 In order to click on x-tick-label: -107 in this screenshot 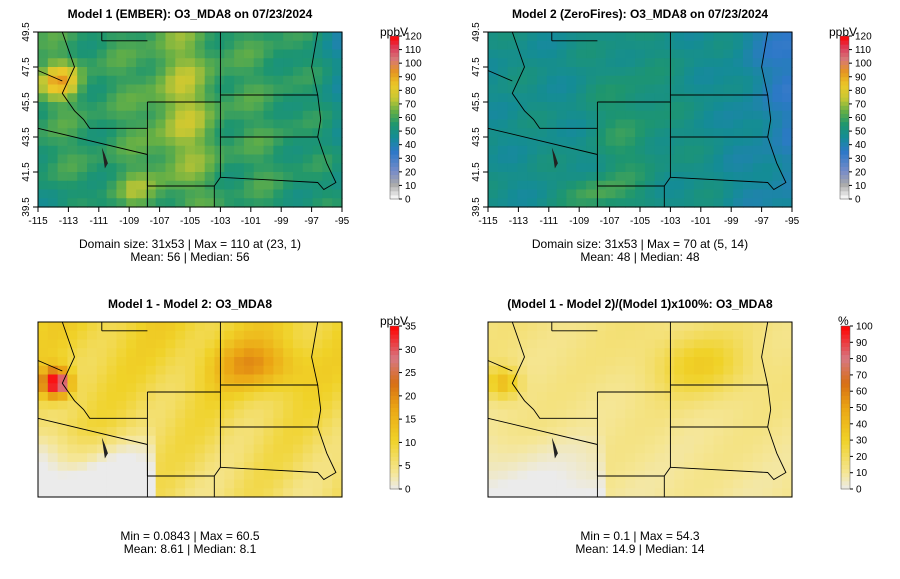, I will do `click(160, 221)`.